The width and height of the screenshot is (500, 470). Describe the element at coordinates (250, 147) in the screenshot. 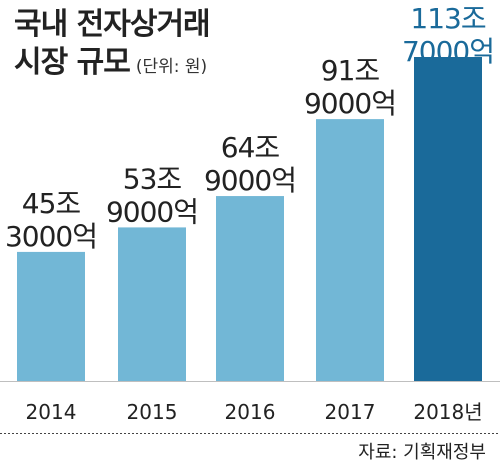

I see `data-label-2016-1: 64조` at that location.